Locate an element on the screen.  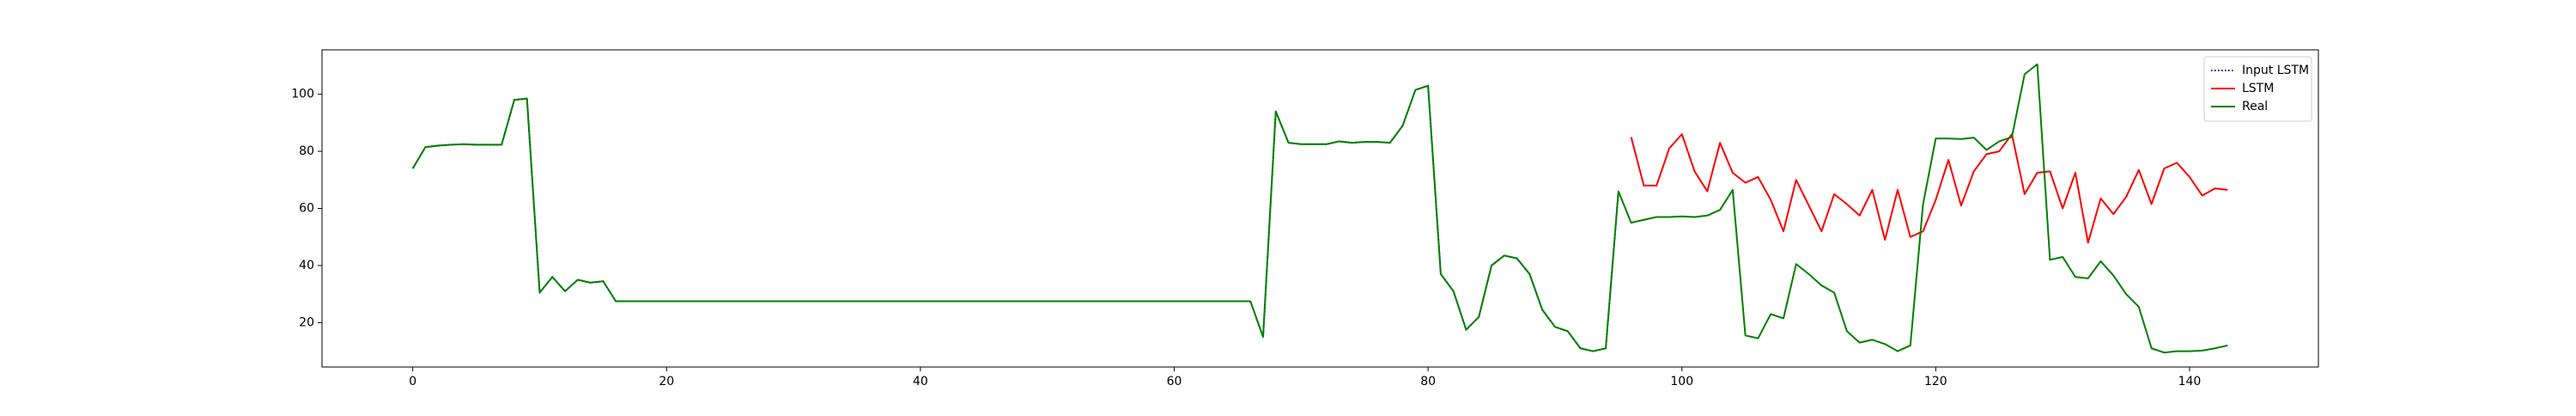
legend-label: Input LSTM is located at coordinates (2275, 70).